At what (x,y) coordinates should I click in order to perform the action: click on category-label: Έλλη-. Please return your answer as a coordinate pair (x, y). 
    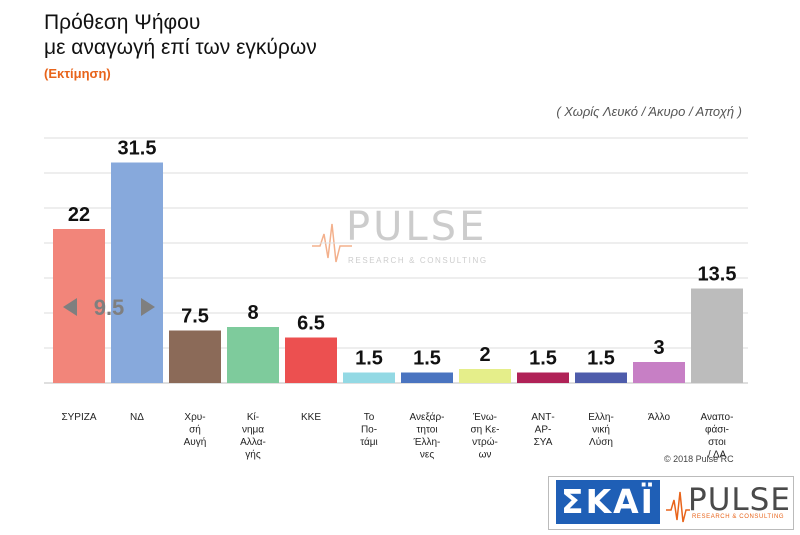
    Looking at the image, I should click on (427, 442).